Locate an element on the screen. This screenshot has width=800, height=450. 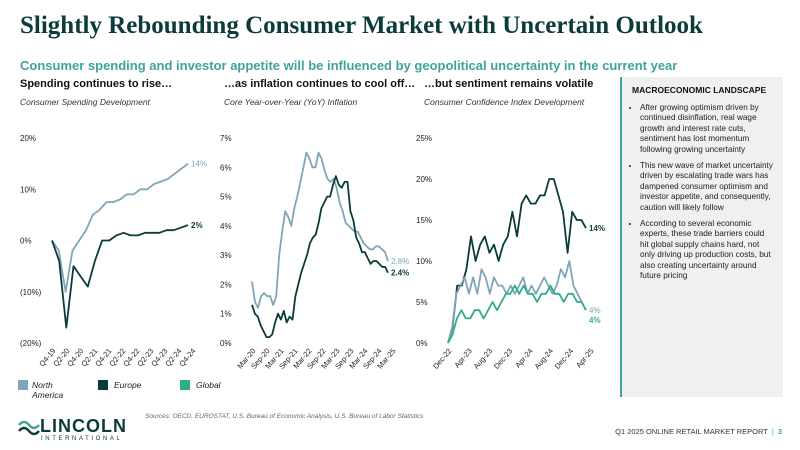
x-tick-label: Dec-23 is located at coordinates (503, 359).